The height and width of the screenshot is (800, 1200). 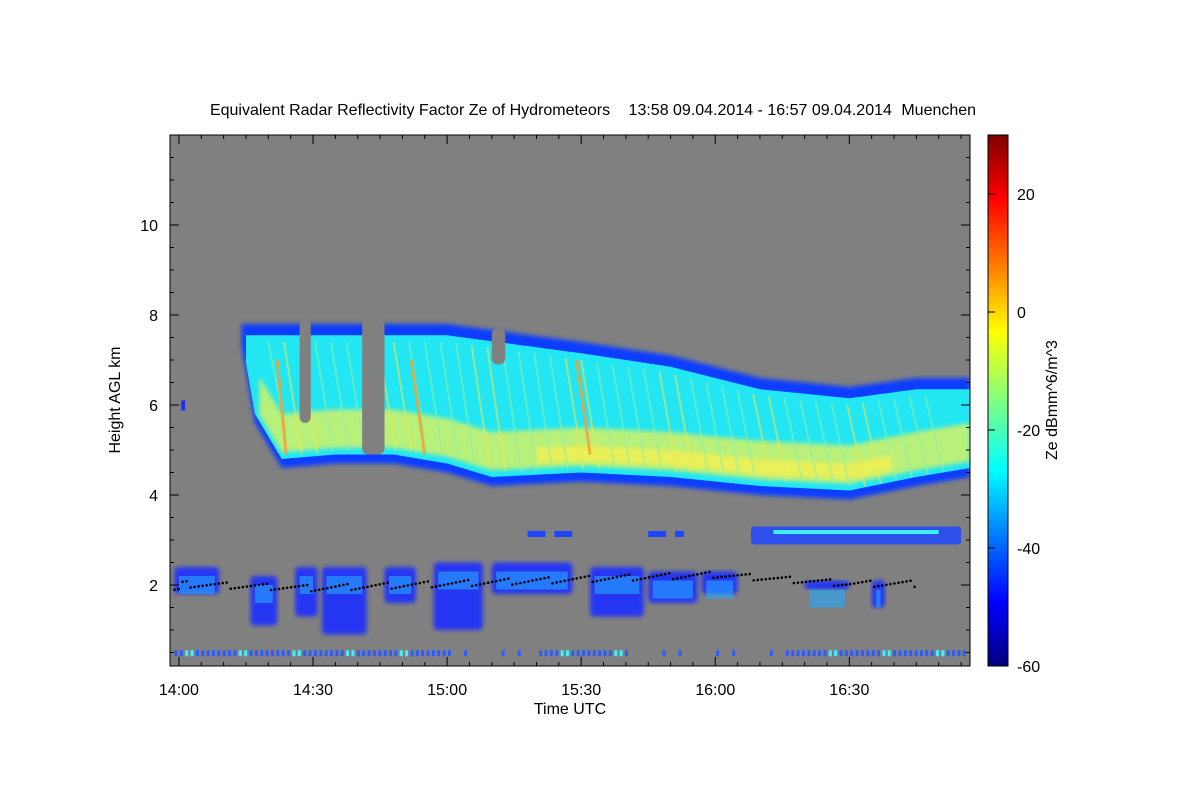 What do you see at coordinates (183, 405) in the screenshot?
I see `isolated-echo` at bounding box center [183, 405].